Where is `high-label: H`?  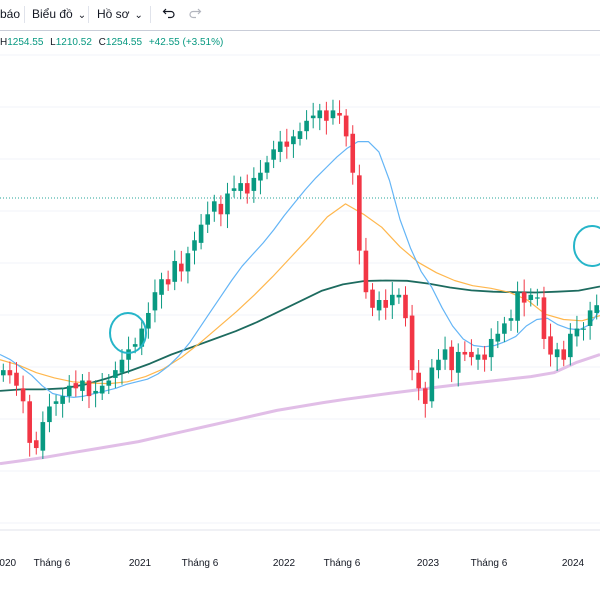 high-label: H is located at coordinates (4, 42).